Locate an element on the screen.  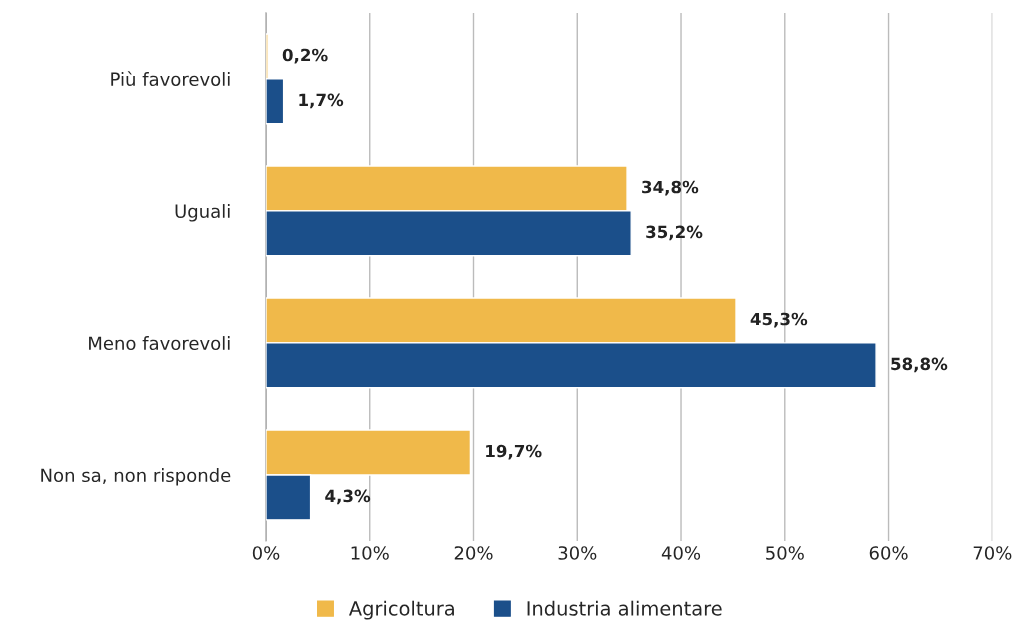
data-label: 4,3% is located at coordinates (348, 497).